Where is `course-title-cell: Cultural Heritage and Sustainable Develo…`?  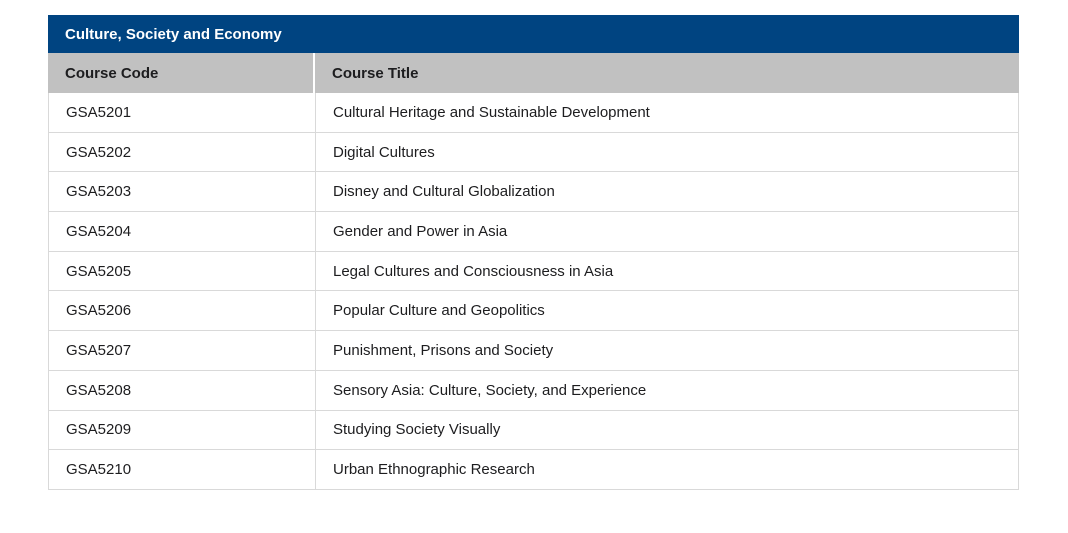 course-title-cell: Cultural Heritage and Sustainable Develo… is located at coordinates (491, 112).